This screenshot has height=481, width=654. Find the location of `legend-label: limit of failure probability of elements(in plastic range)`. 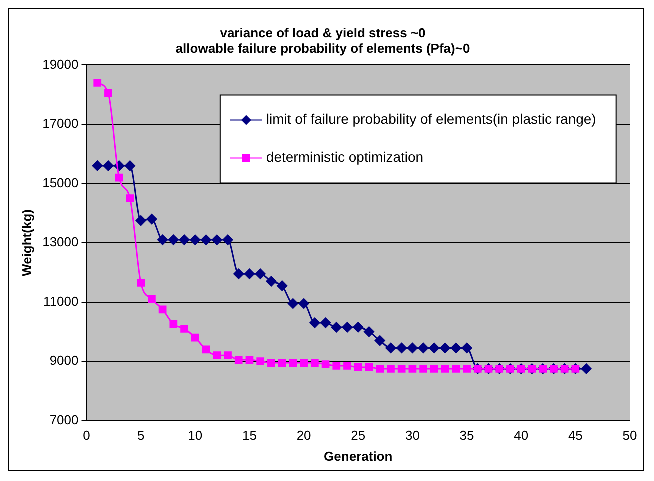

legend-label: limit of failure probability of elements(in plastic range) is located at coordinates (431, 119).